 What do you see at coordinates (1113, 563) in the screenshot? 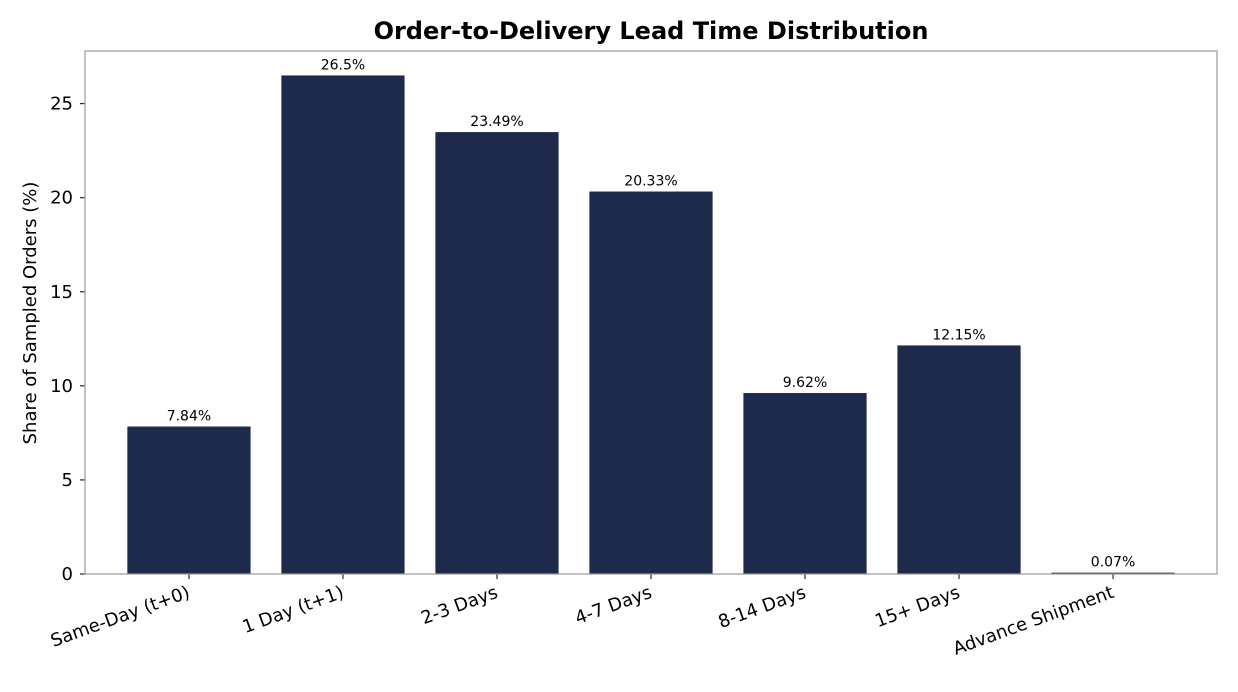
I see `bar-value-label: 0.07%` at bounding box center [1113, 563].